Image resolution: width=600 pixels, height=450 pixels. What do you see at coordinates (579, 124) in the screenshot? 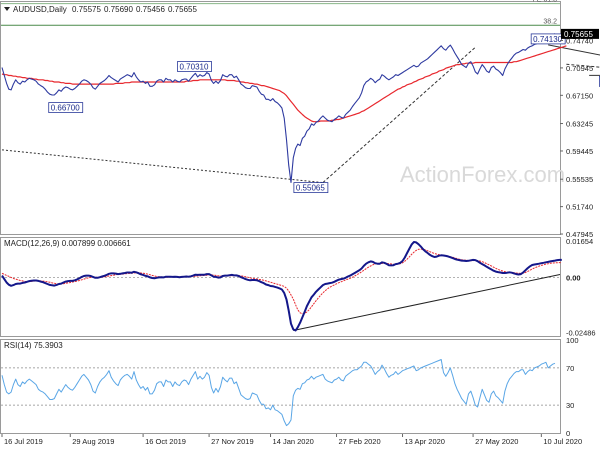
I see `price-y-tick-label: 0.63245` at bounding box center [579, 124].